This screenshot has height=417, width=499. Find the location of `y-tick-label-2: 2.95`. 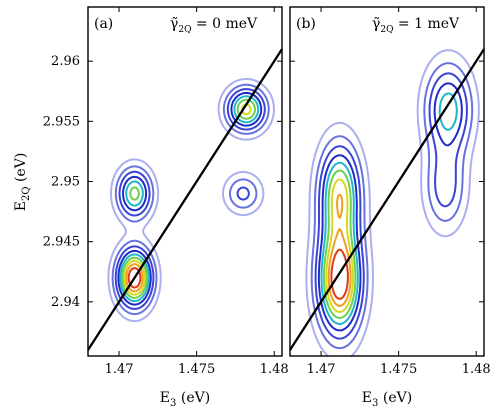

y-tick-label-2: 2.95 is located at coordinates (65, 182).